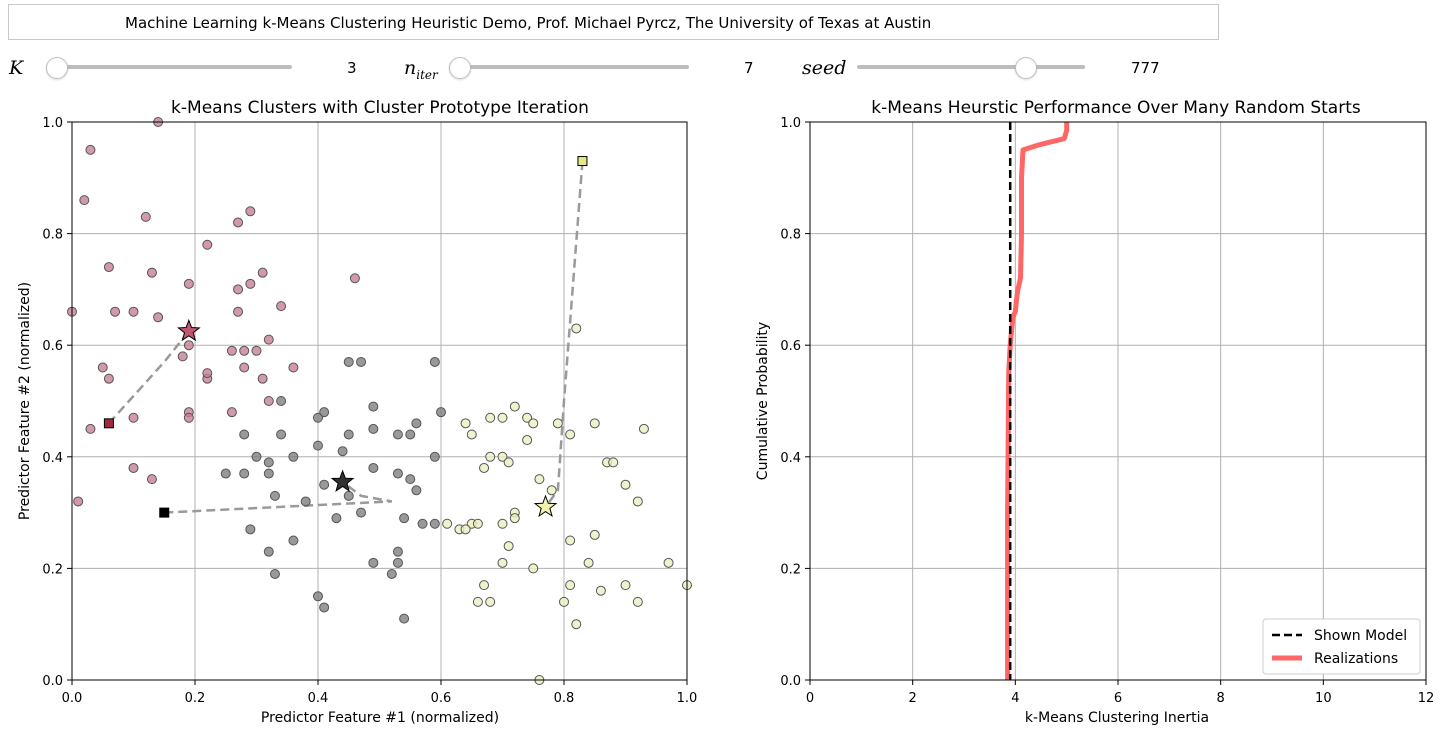  I want to click on niter-value: 7, so click(749, 68).